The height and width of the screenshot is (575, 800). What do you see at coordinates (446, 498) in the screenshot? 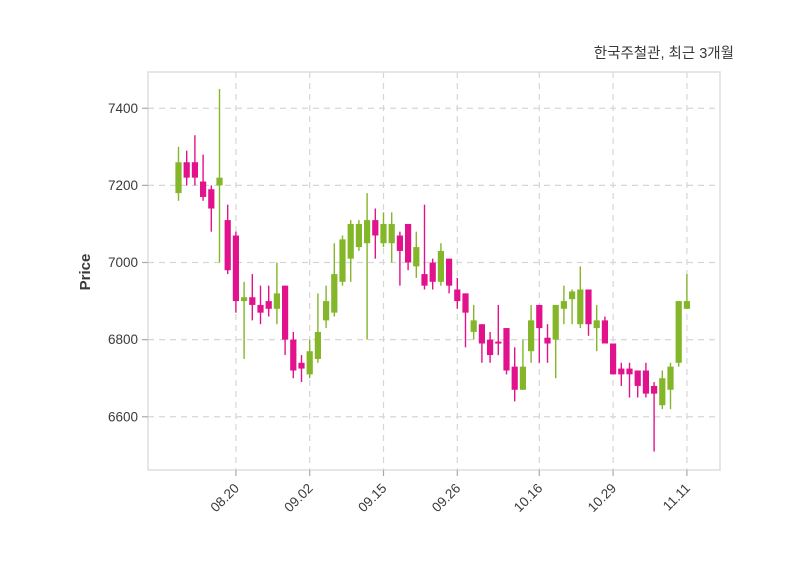
I see `x-tick-label: 09.26` at bounding box center [446, 498].